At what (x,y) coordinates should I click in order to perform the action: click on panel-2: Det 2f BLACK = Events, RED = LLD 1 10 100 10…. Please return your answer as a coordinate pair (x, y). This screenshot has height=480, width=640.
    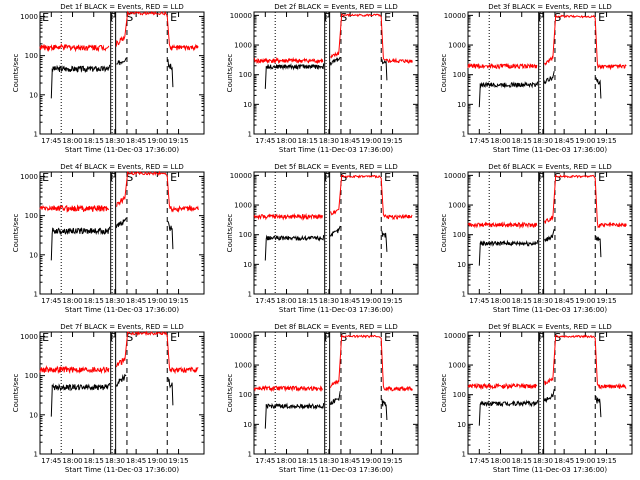
    Looking at the image, I should click on (322, 78).